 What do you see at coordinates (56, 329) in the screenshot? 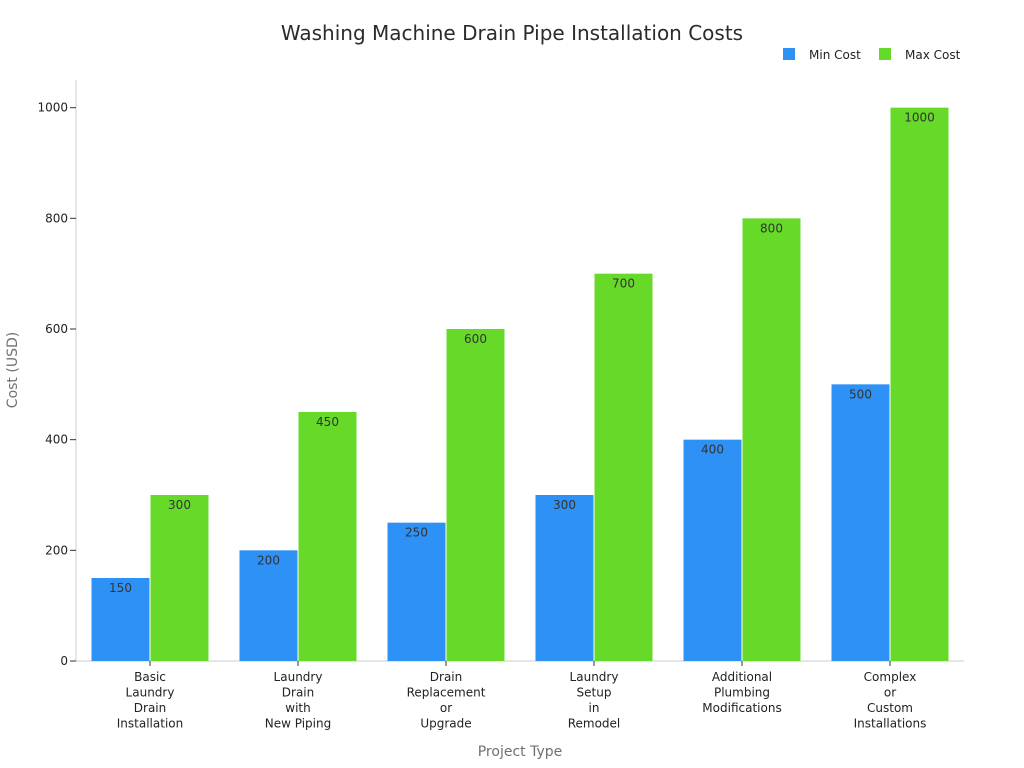
I see `y-tick-label: 600` at bounding box center [56, 329].